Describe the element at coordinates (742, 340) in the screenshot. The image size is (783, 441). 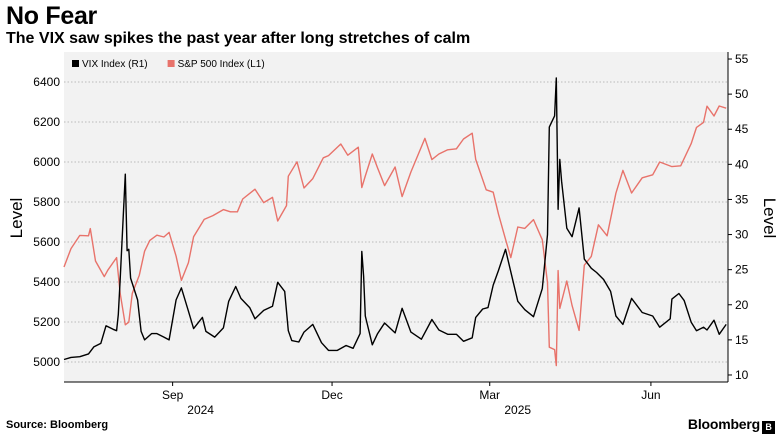
I see `right-tick-label: 15` at that location.